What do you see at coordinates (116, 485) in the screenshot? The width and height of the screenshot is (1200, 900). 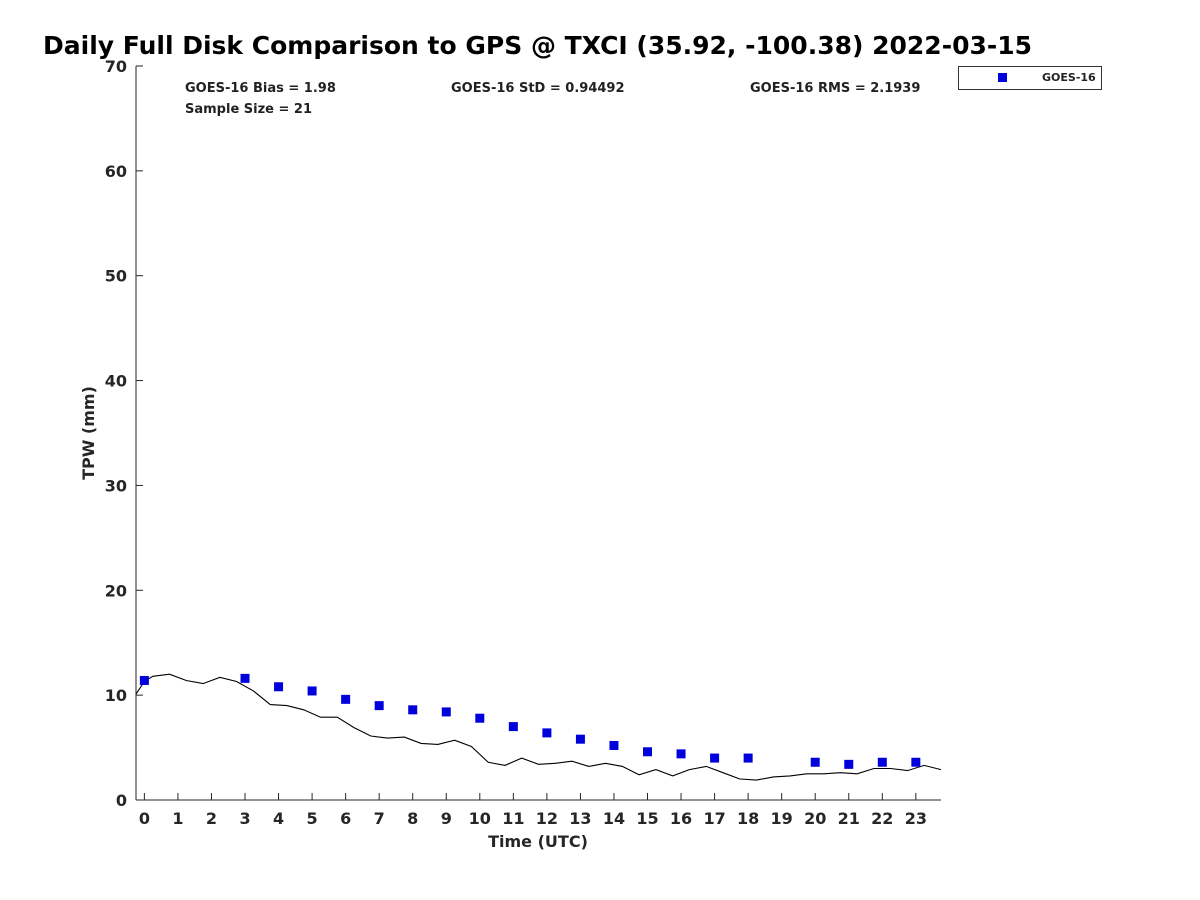 I see `y-tick-label: 30` at bounding box center [116, 485].